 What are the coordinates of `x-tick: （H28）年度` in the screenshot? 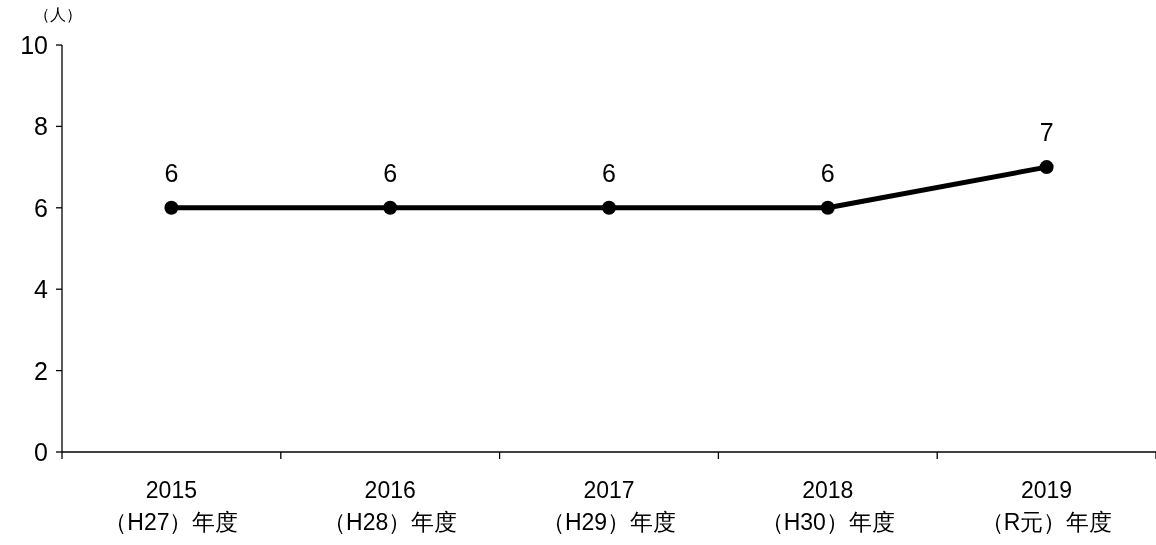 It's located at (390, 522).